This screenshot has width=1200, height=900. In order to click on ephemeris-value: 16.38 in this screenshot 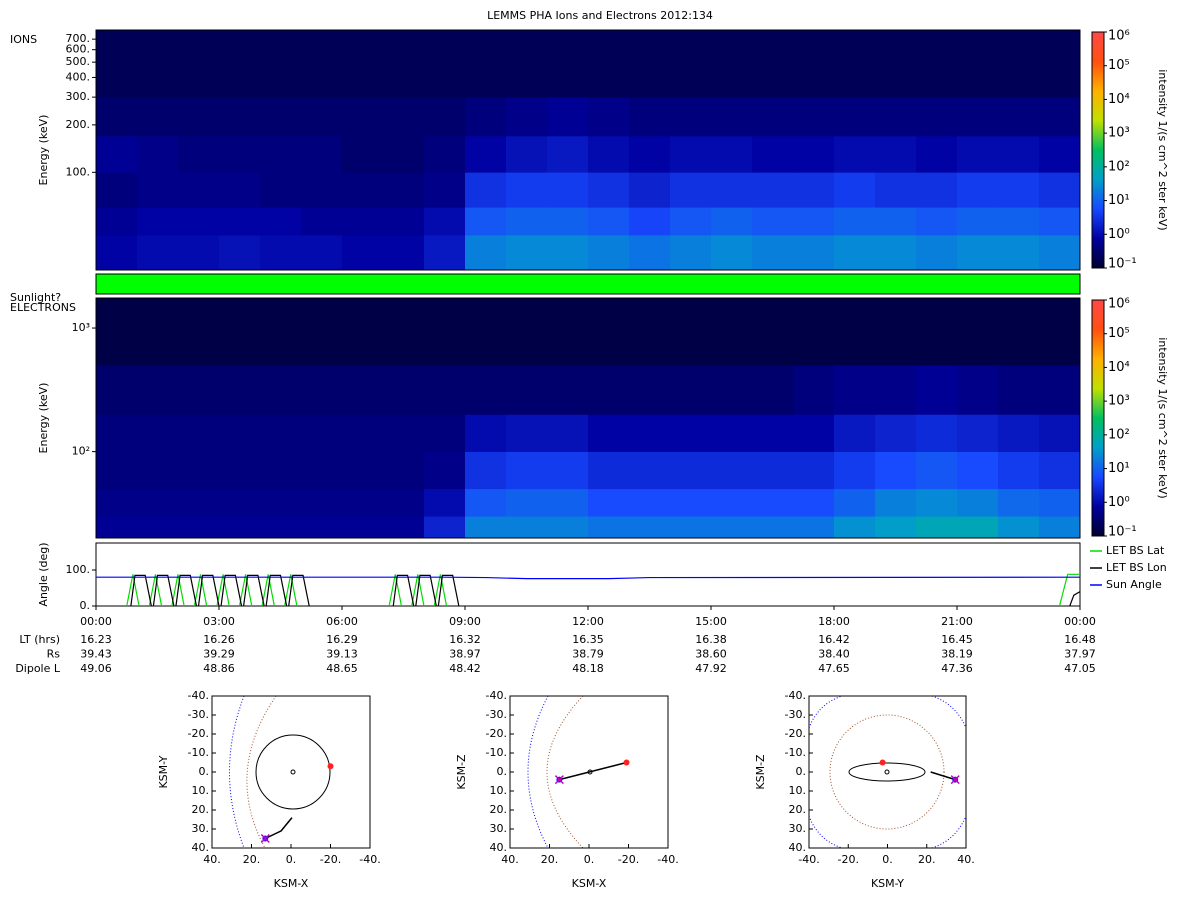, I will do `click(711, 639)`.